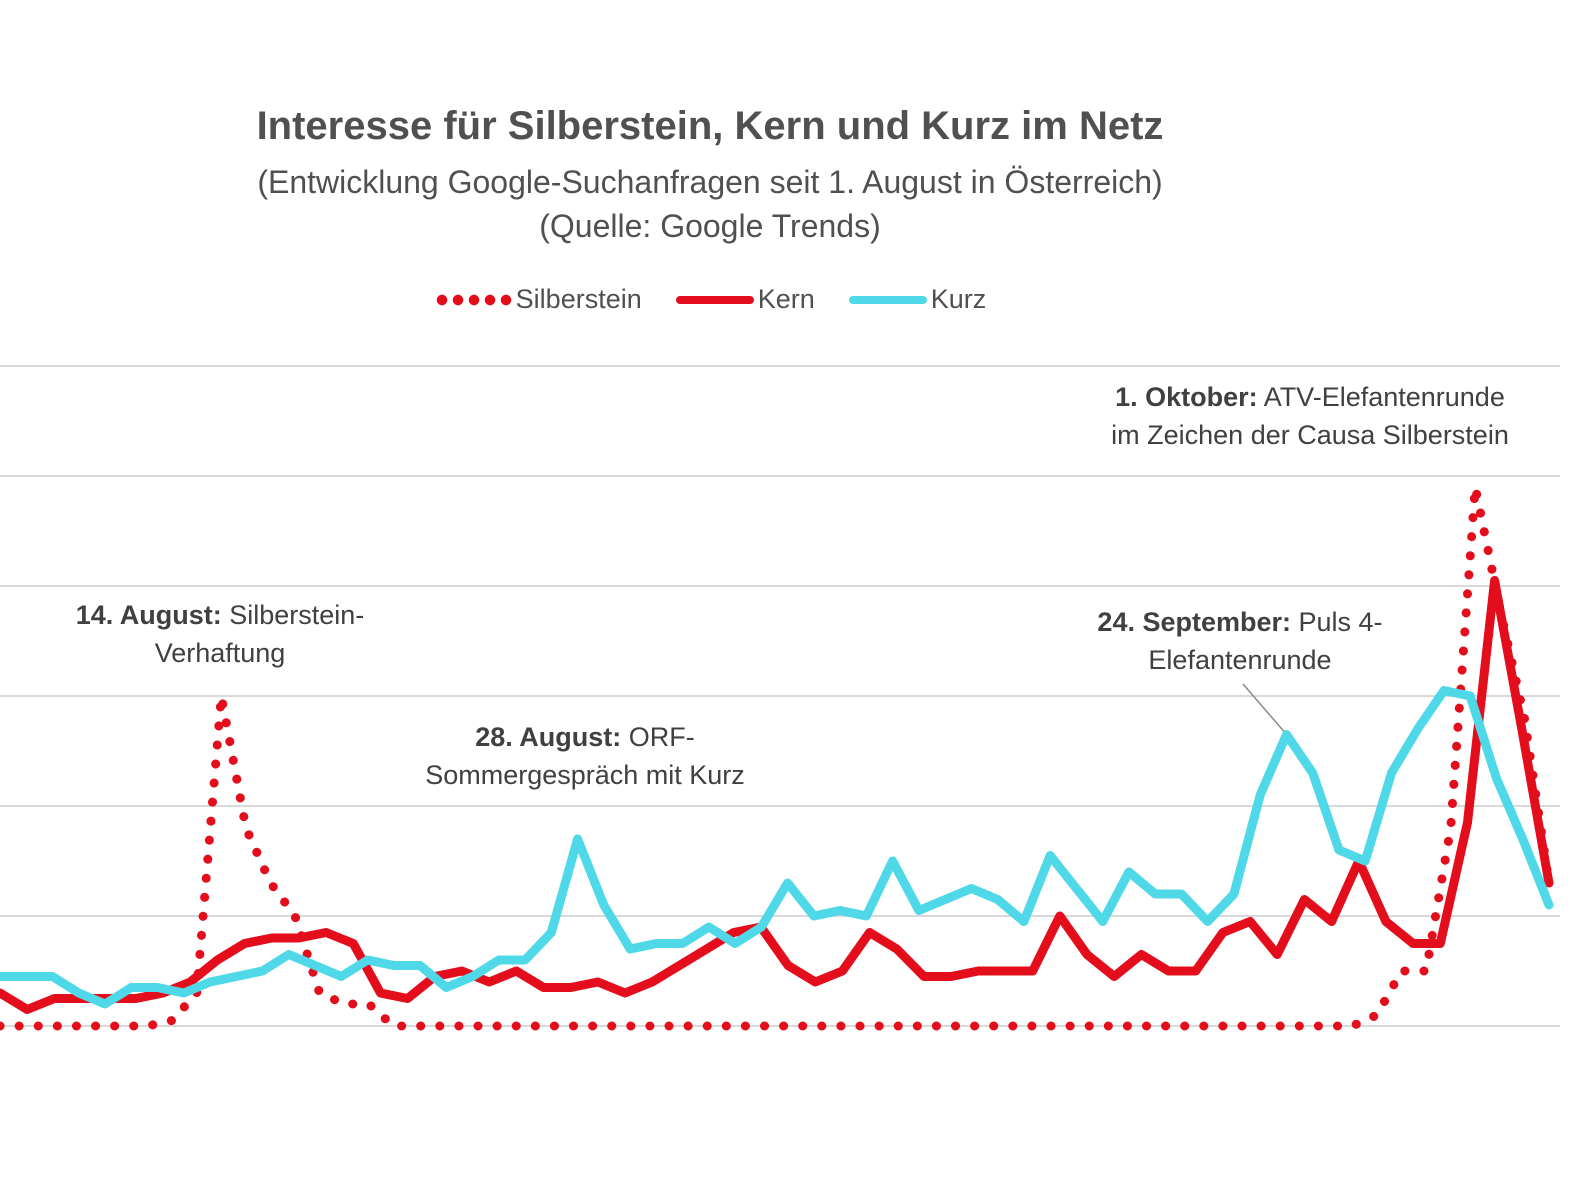 The width and height of the screenshot is (1589, 1192). I want to click on annotation-28-august-date: 28. August:, so click(548, 737).